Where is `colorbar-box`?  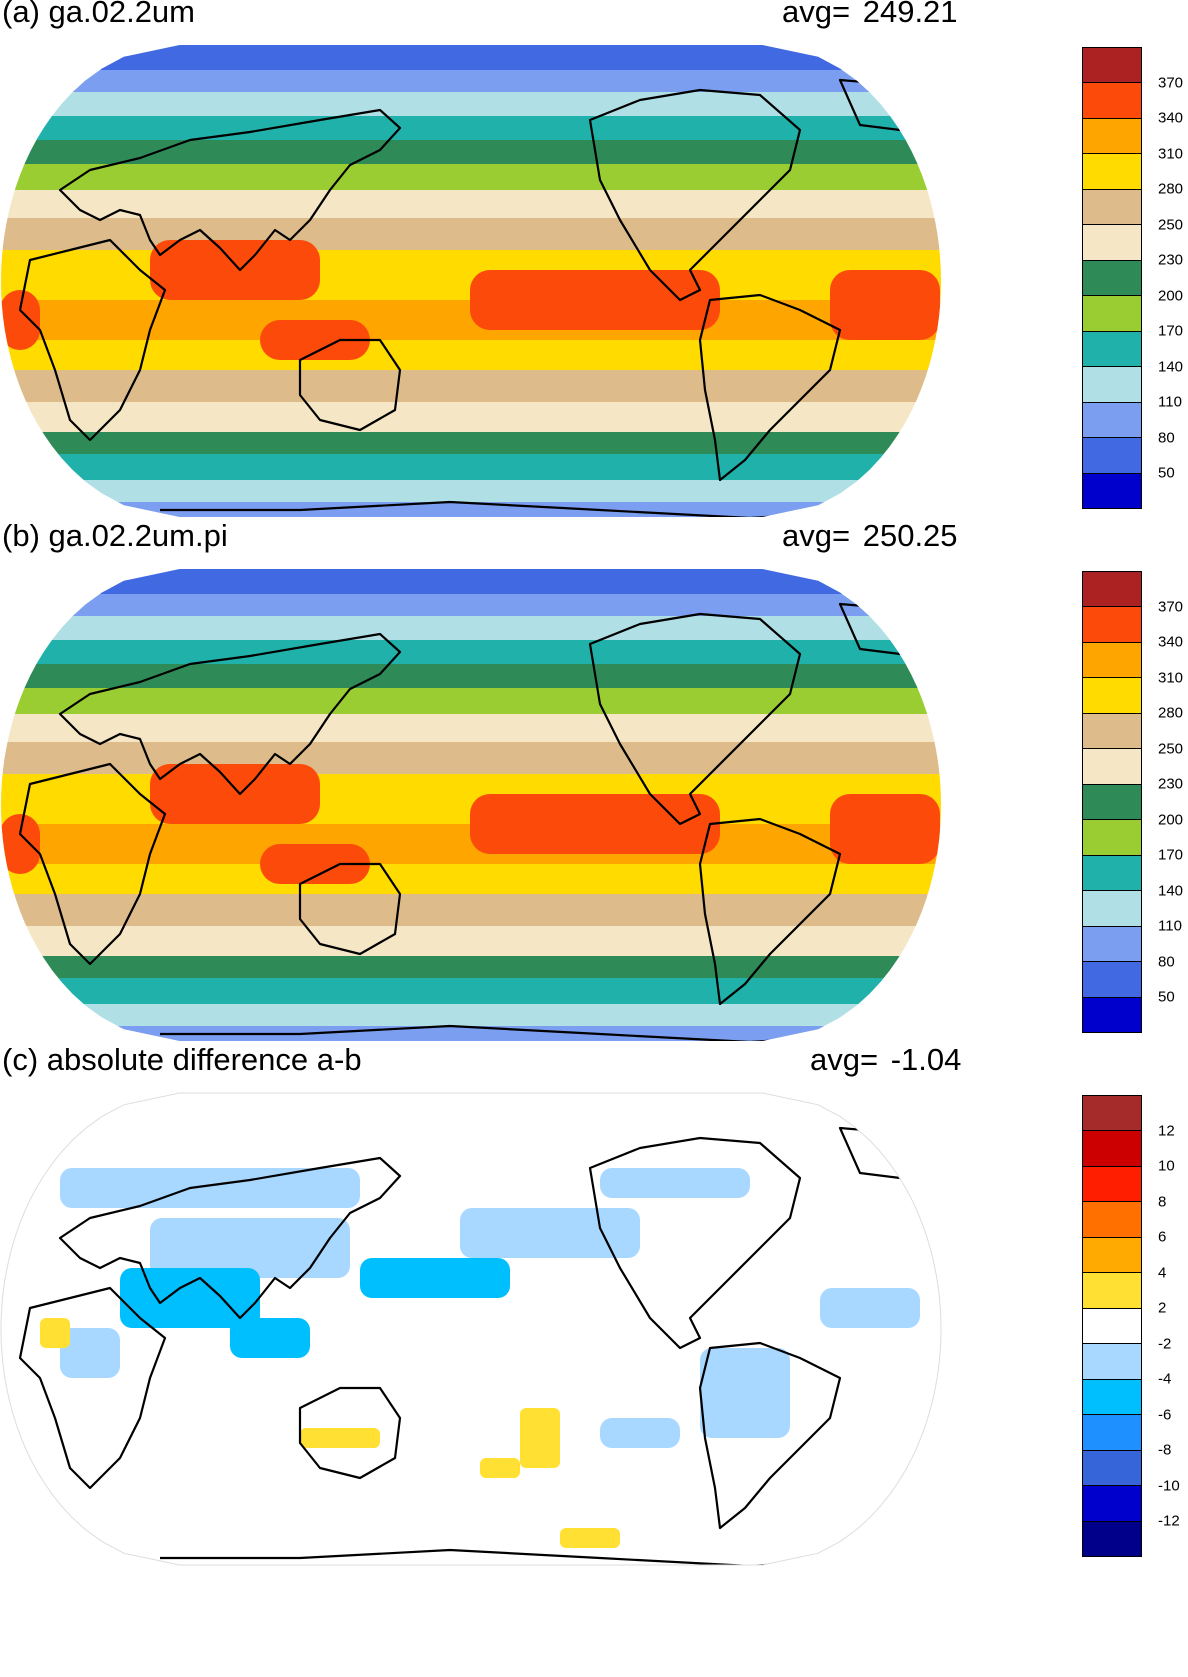 colorbar-box is located at coordinates (1112, 802).